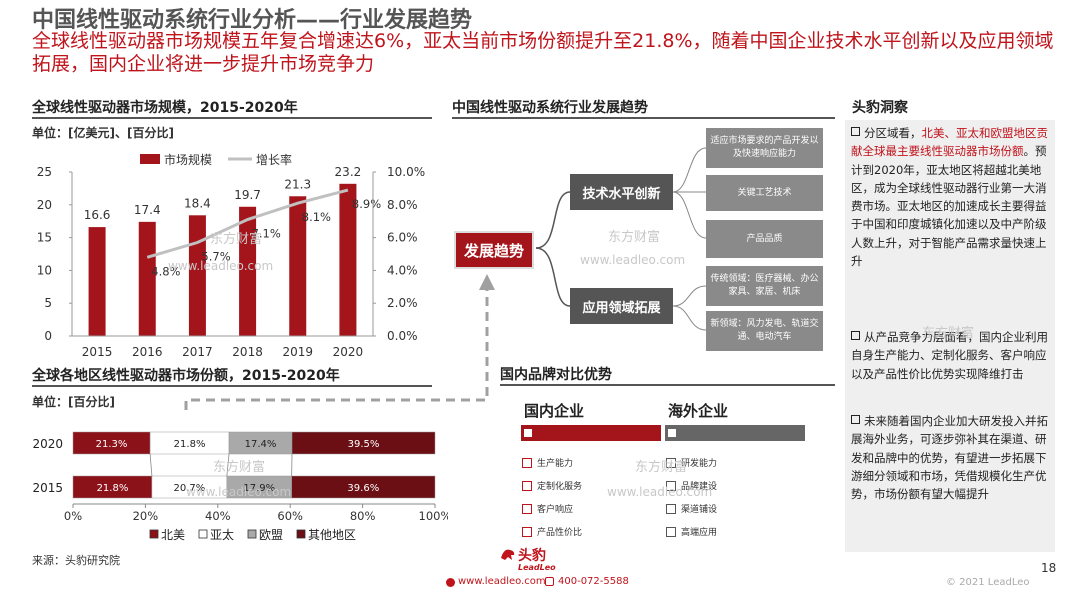  I want to click on x-tick-label: 100%, so click(433, 516).